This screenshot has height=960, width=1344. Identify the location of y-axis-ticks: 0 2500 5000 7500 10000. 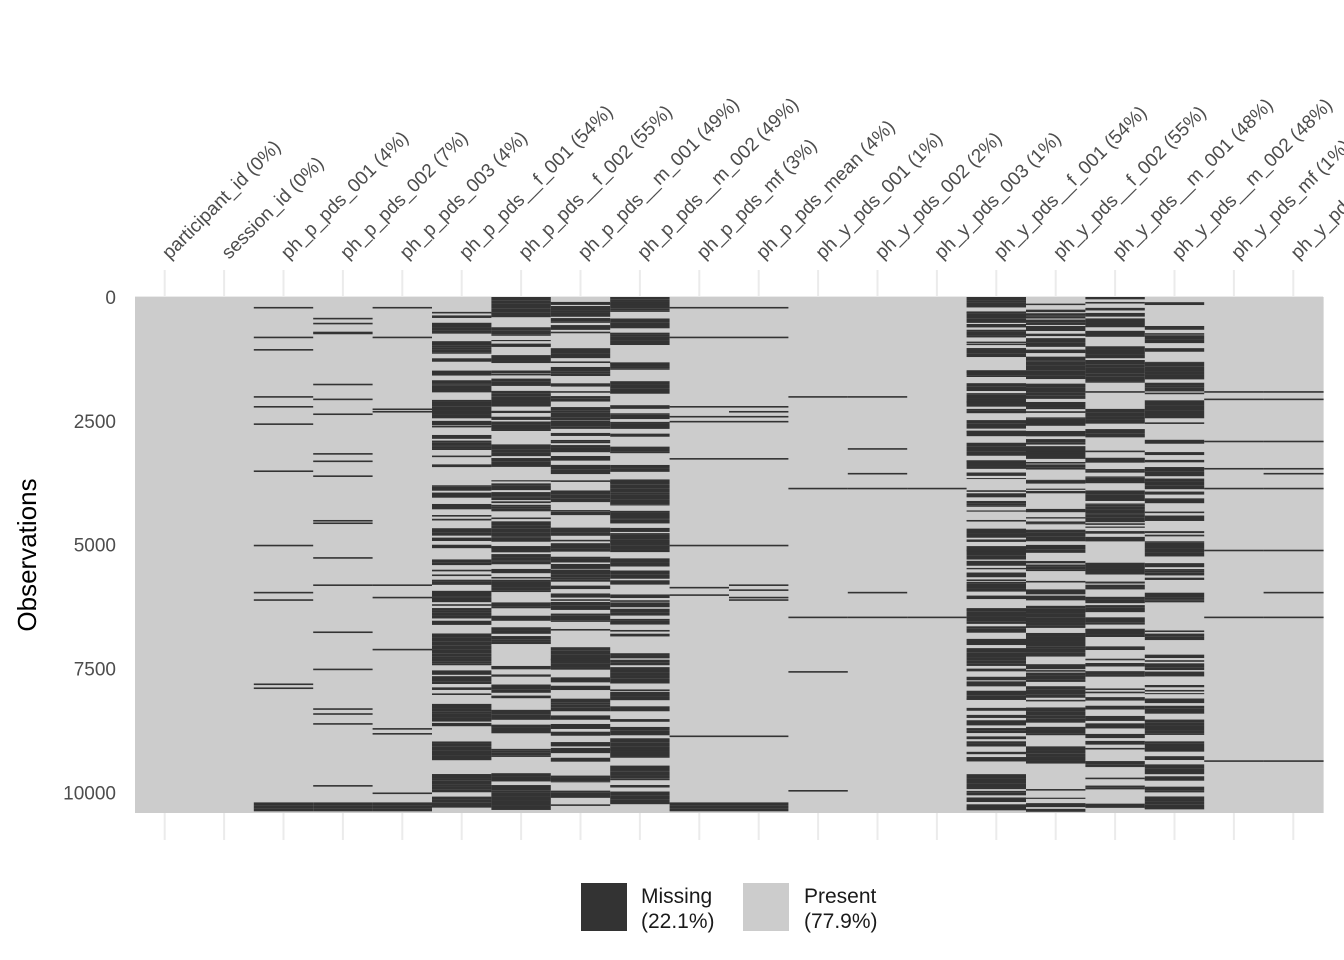
(89, 546).